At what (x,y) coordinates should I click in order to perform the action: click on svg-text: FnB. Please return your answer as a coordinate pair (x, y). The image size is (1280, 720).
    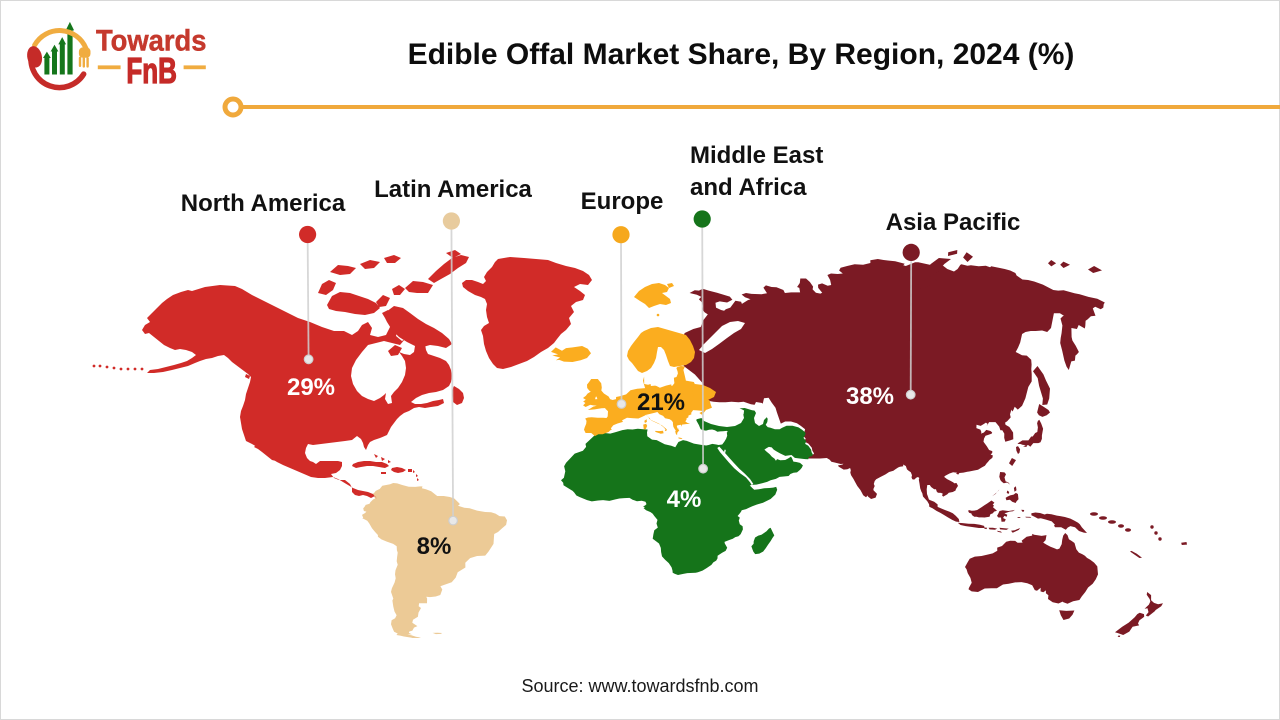
    Looking at the image, I should click on (151, 70).